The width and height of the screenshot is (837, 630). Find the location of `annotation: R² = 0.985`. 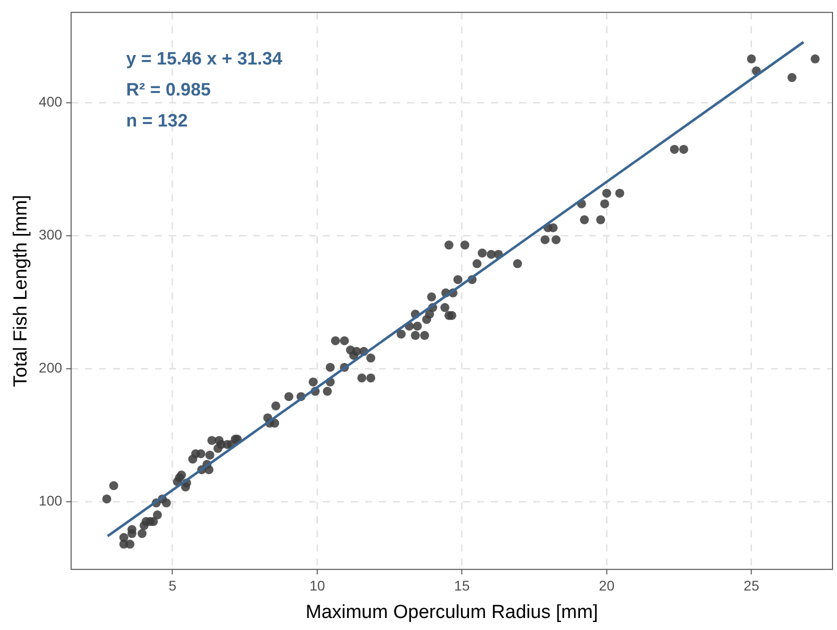

annotation: R² = 0.985 is located at coordinates (168, 89).